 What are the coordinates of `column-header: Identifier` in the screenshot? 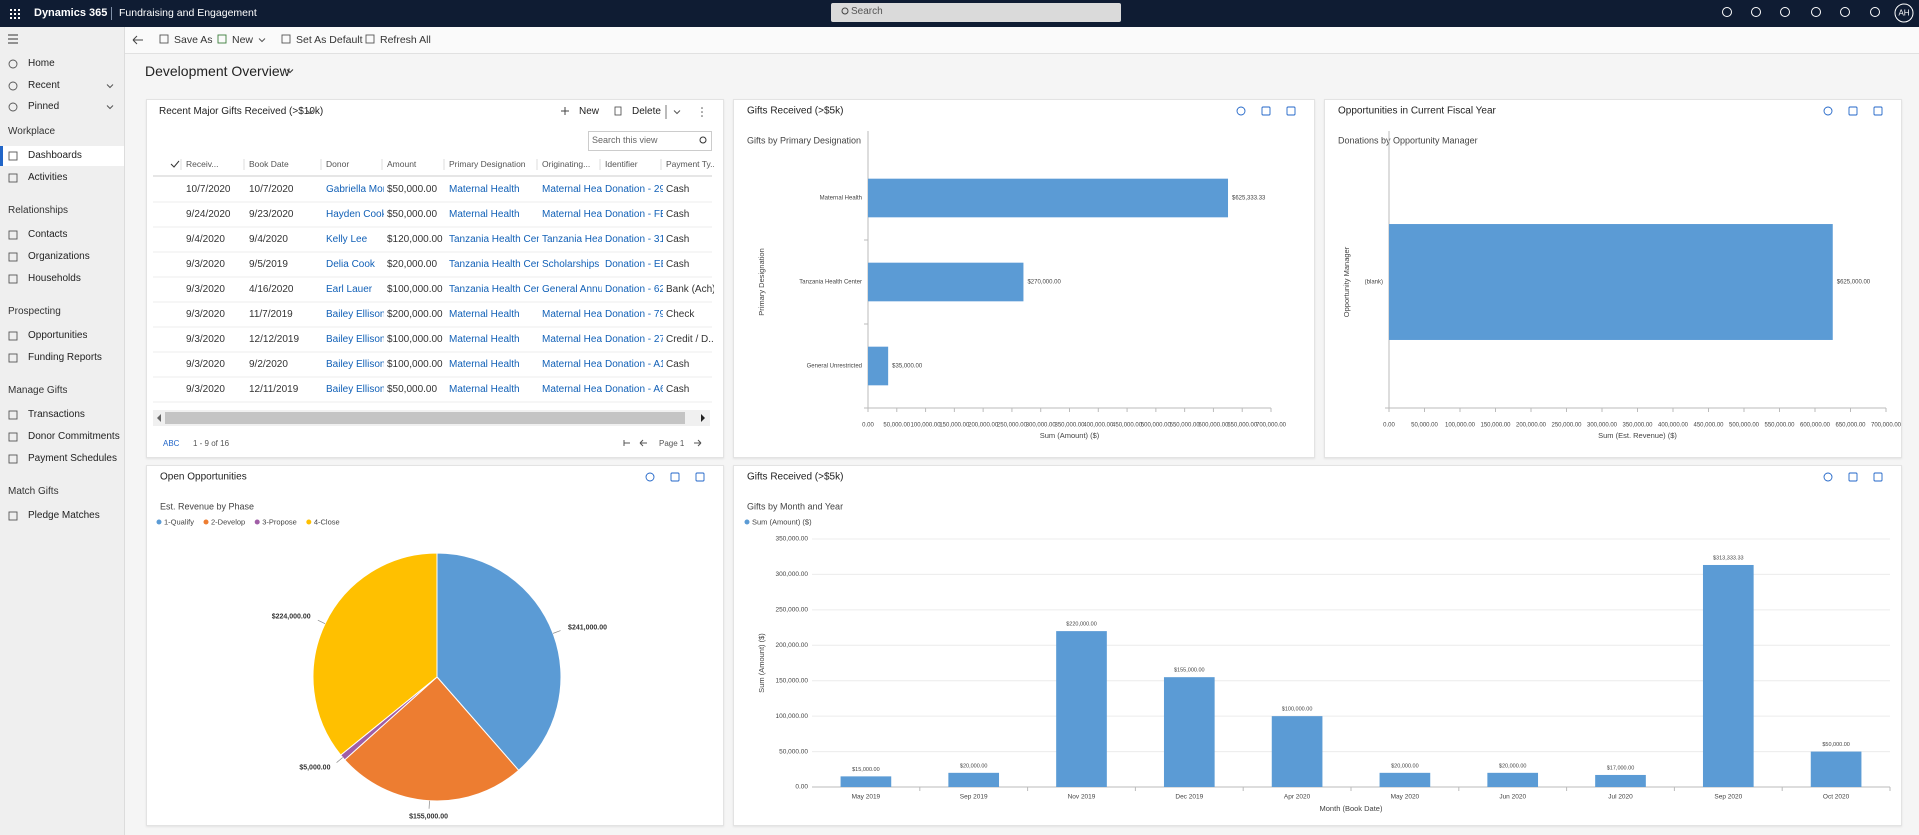 It's located at (621, 164).